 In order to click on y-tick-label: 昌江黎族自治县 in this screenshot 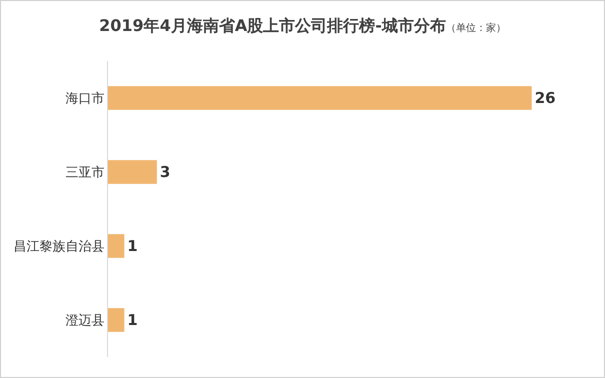, I will do `click(58, 247)`.